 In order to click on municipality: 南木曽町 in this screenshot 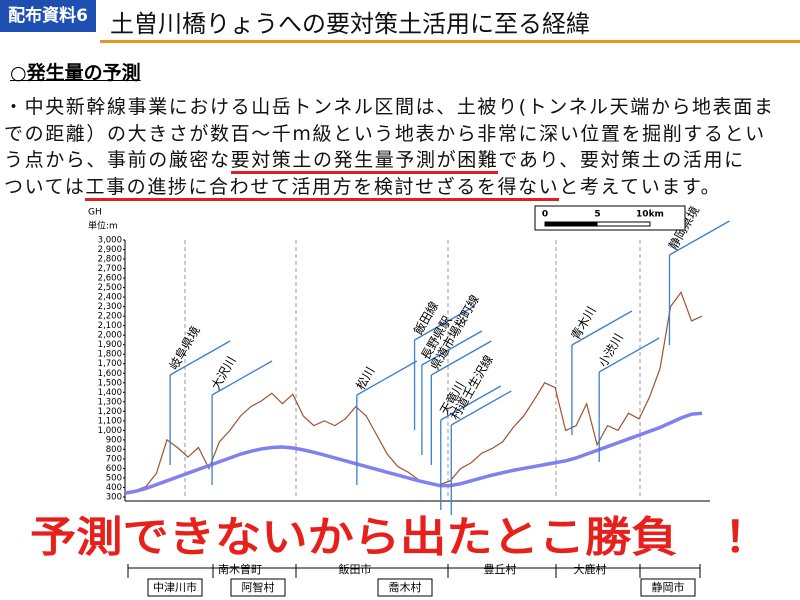, I will do `click(240, 569)`.